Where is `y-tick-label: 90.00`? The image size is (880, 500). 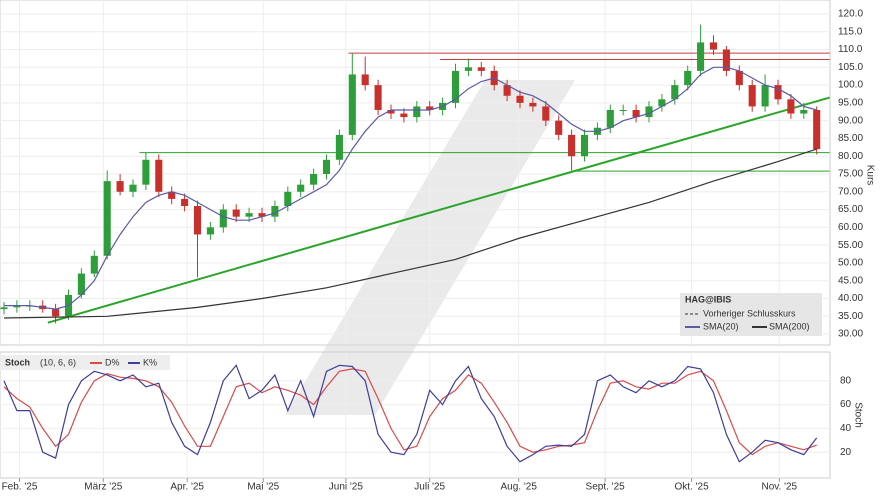 y-tick-label: 90.00 is located at coordinates (850, 120).